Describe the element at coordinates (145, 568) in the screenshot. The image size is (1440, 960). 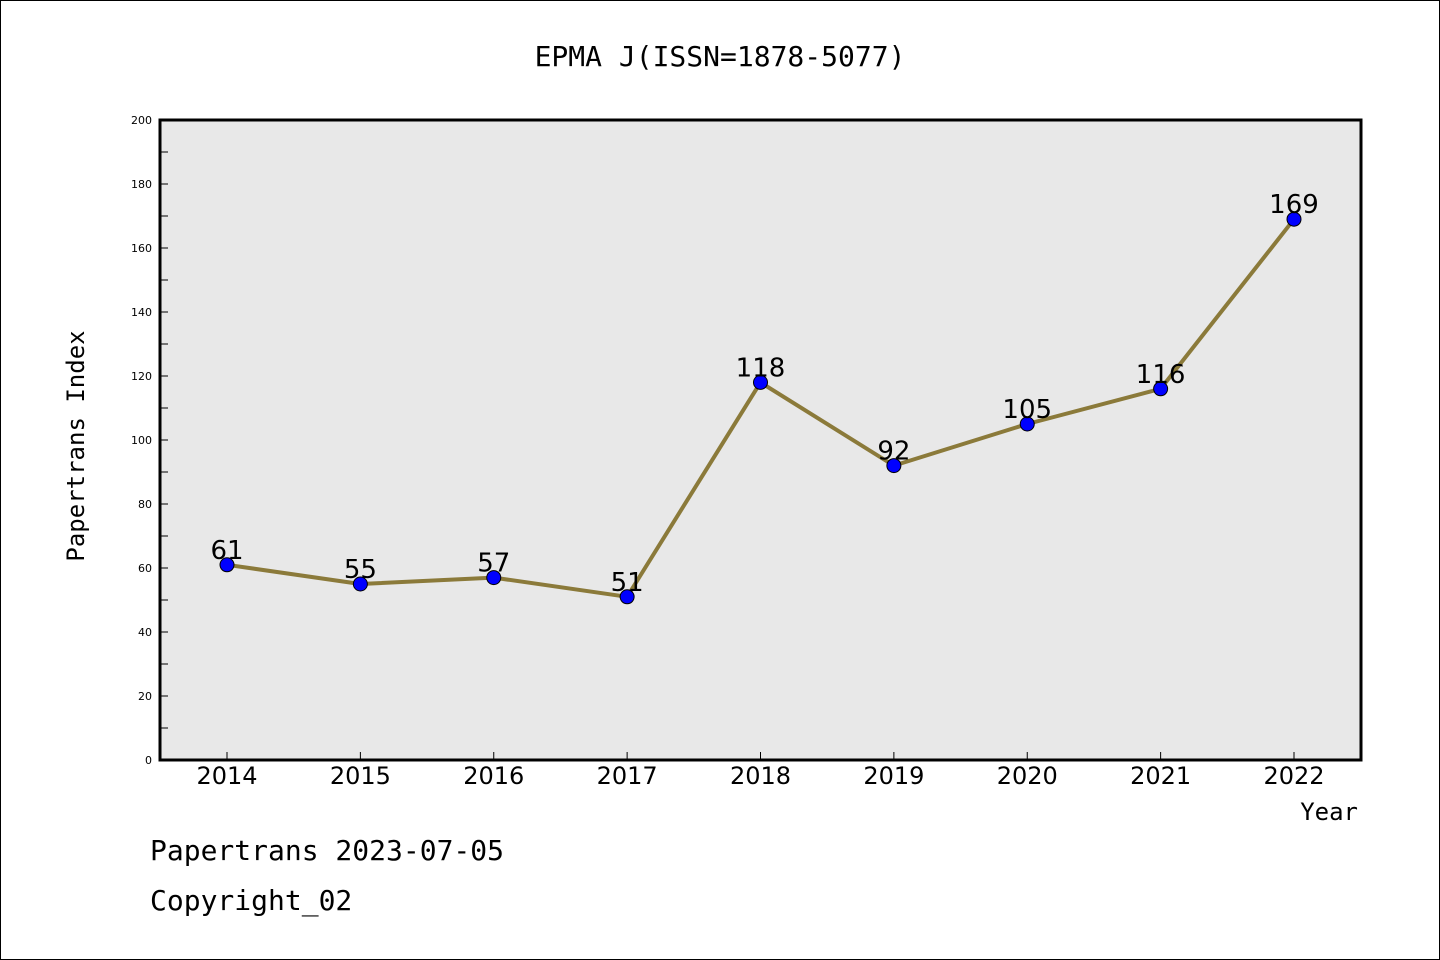
I see `y-tick-label: 60` at that location.